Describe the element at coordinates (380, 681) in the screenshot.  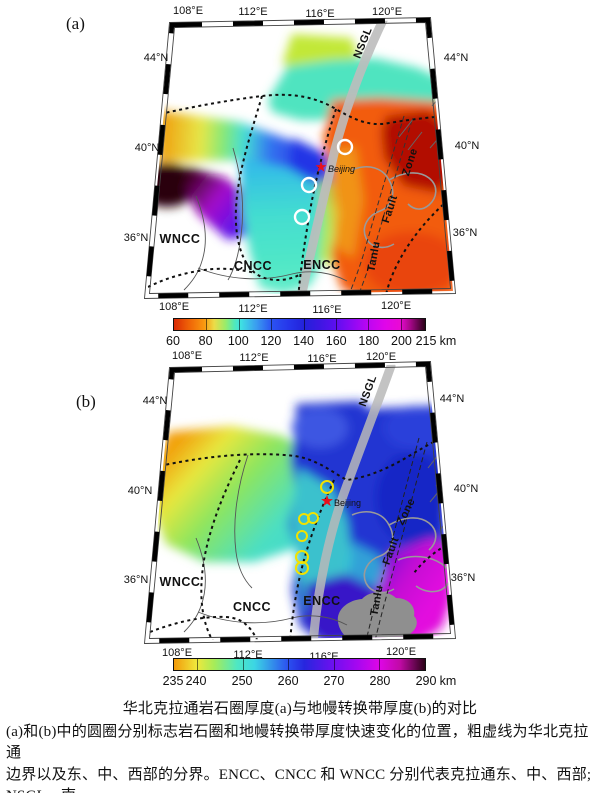
I see `colorbar-tick: 280` at that location.